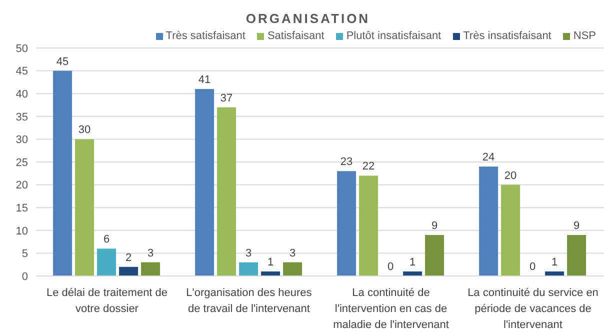 The width and height of the screenshot is (608, 334). Describe the element at coordinates (204, 80) in the screenshot. I see `data-label: 41` at that location.